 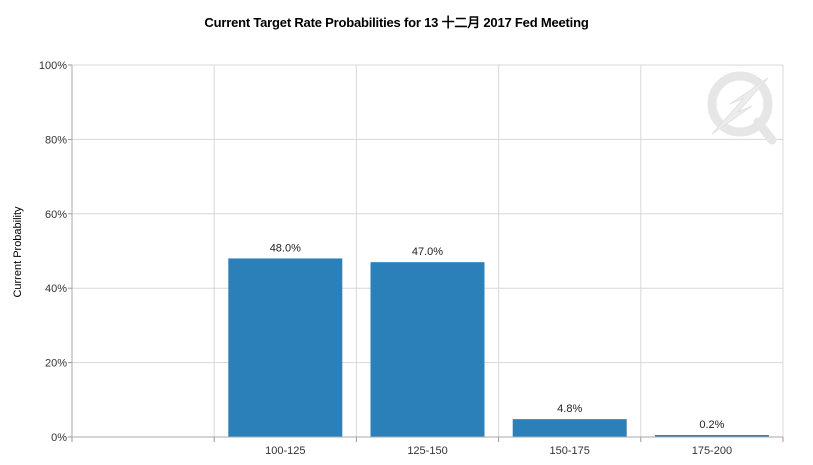 What do you see at coordinates (56, 140) in the screenshot?
I see `y-tick-label: 80%` at bounding box center [56, 140].